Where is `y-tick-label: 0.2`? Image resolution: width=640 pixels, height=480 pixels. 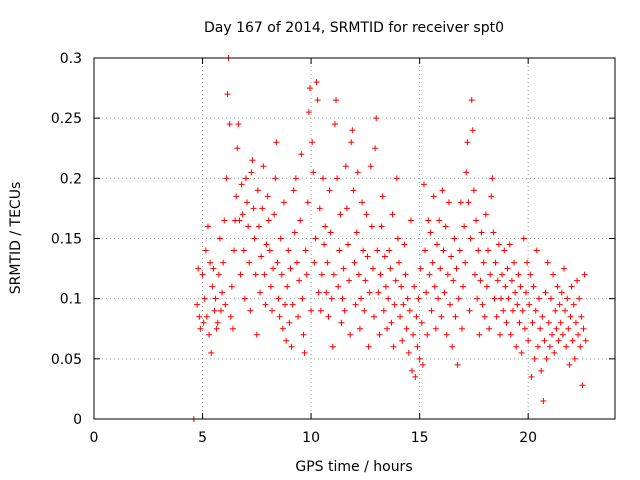
y-tick-label: 0.2 is located at coordinates (71, 179).